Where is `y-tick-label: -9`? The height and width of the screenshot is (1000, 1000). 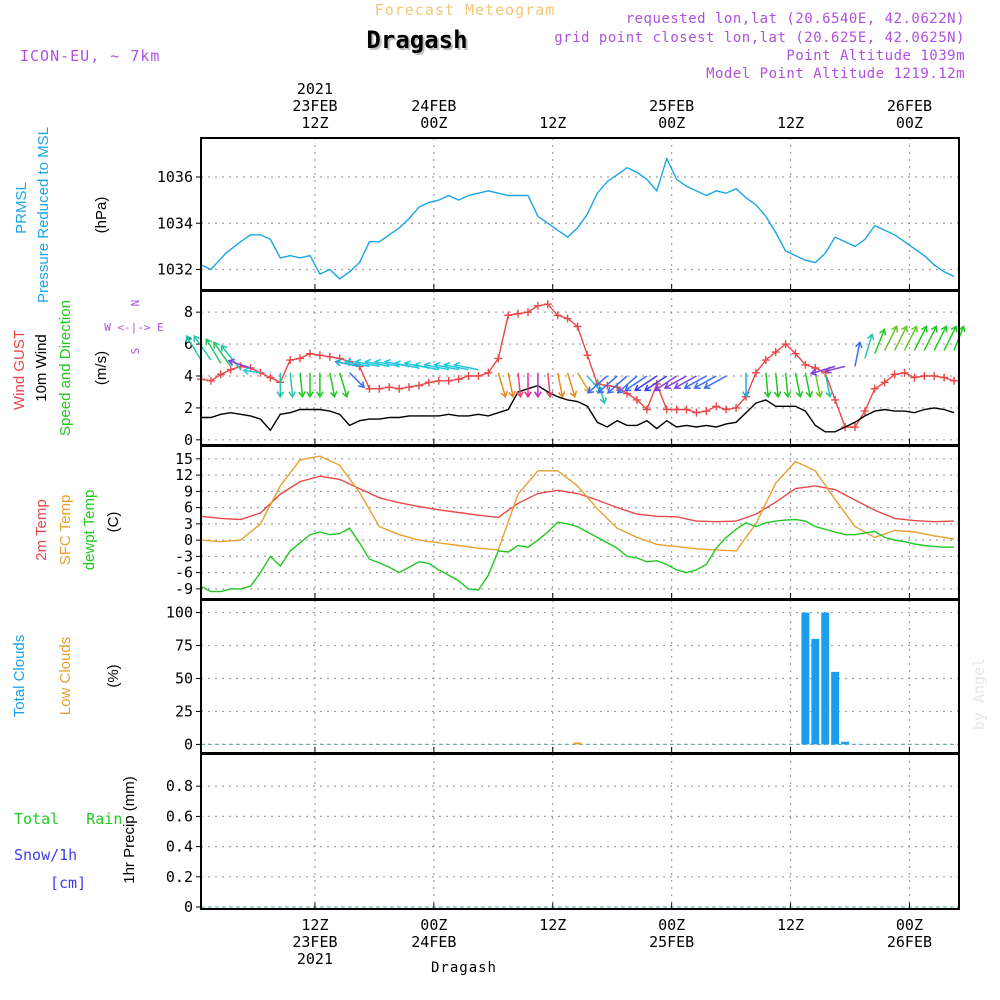
y-tick-label: -9 is located at coordinates (184, 589).